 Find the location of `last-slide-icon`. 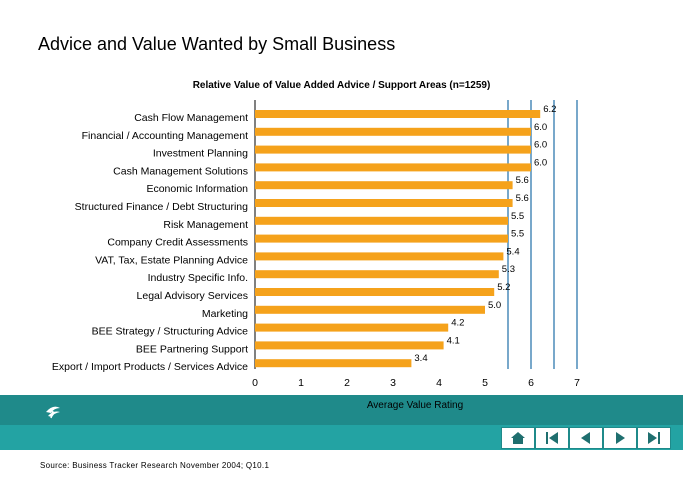

last-slide-icon is located at coordinates (654, 438).